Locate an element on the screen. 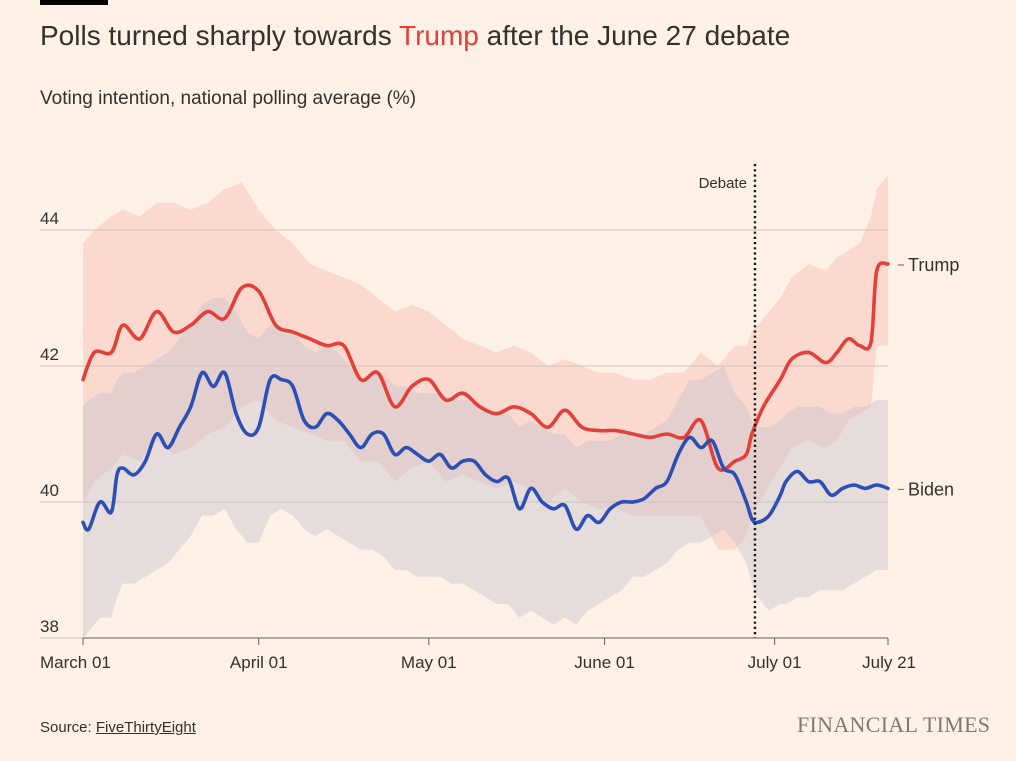 The image size is (1016, 761). y-tick-label-44: 44 is located at coordinates (49, 218).